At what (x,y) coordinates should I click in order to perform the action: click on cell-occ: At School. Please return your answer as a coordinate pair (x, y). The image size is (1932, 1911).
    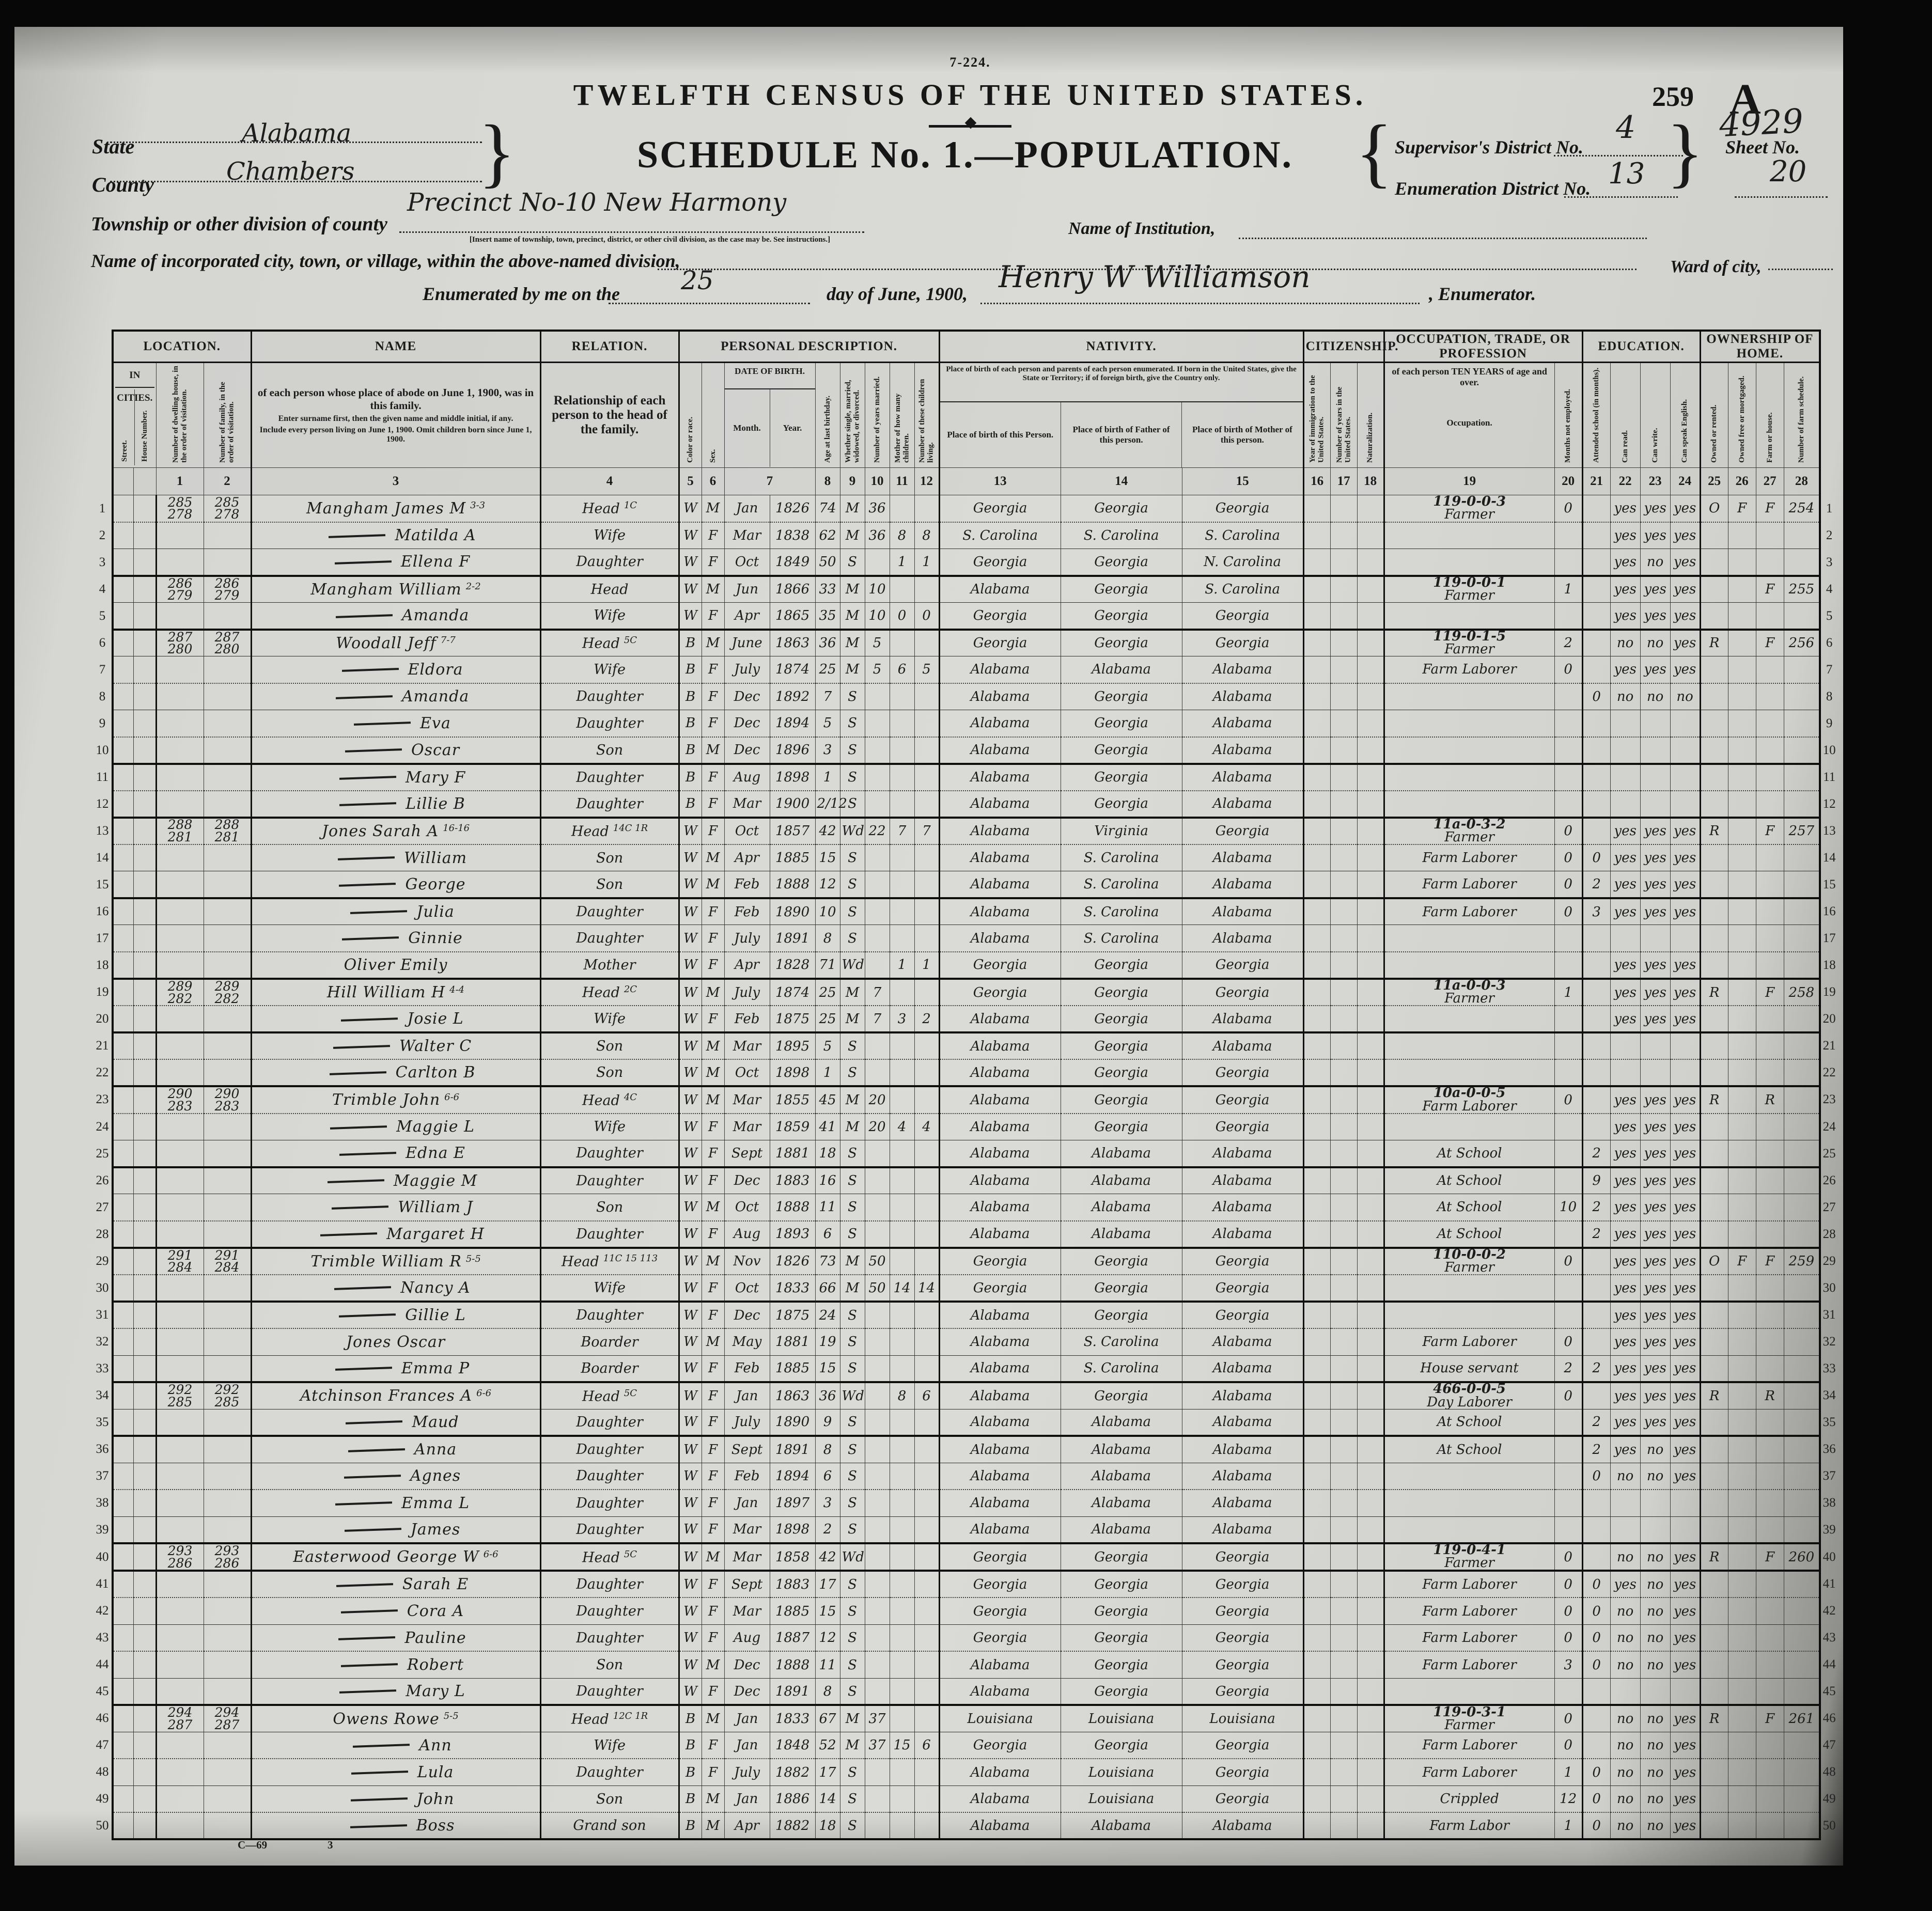
    Looking at the image, I should click on (1469, 1423).